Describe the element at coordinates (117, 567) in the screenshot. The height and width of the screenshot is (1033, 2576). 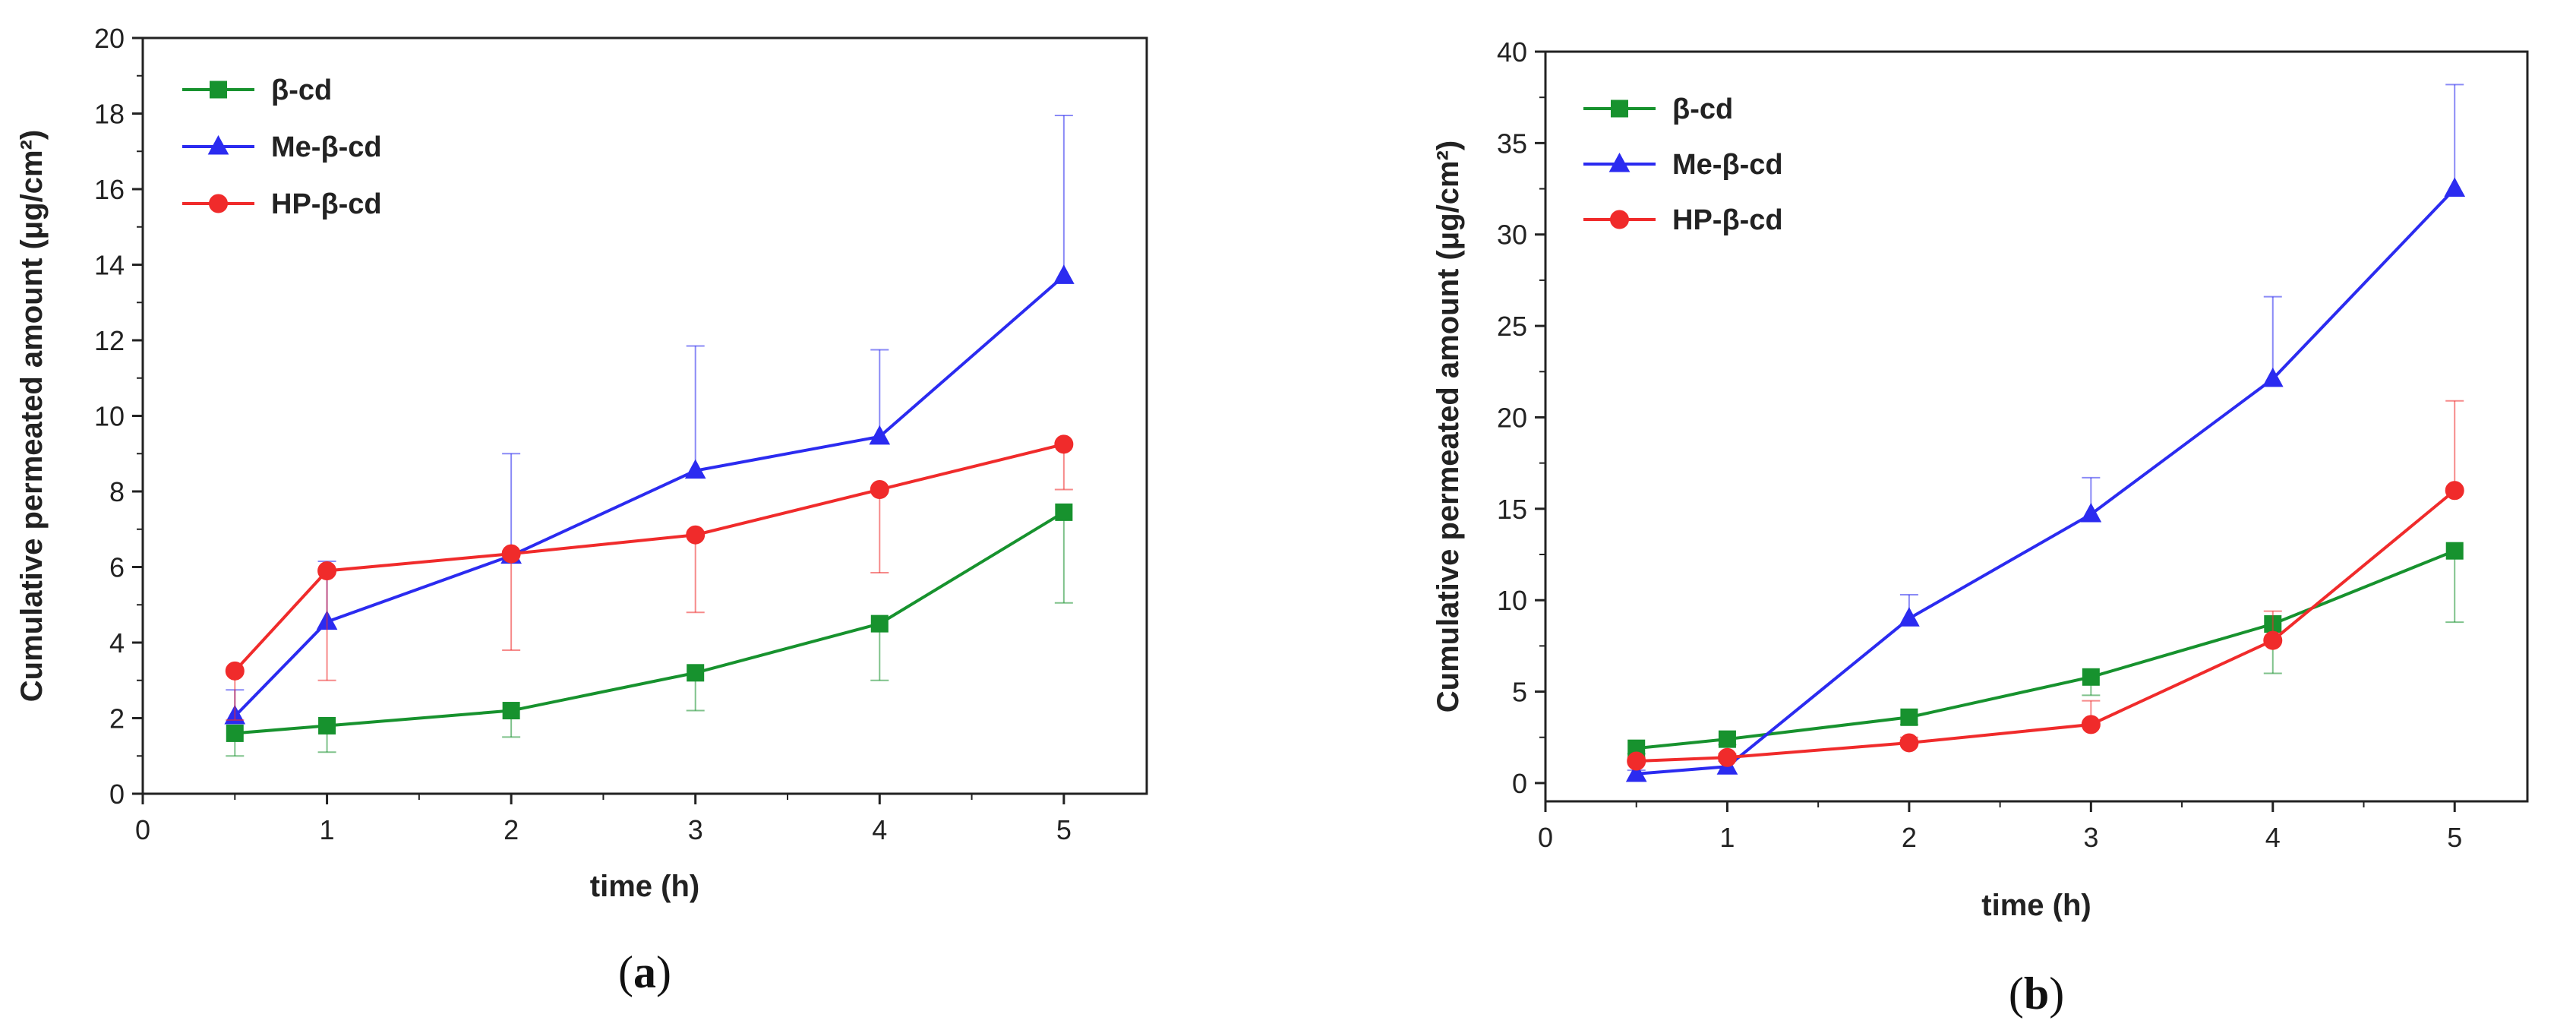
I see `y-tick-label: 6` at that location.